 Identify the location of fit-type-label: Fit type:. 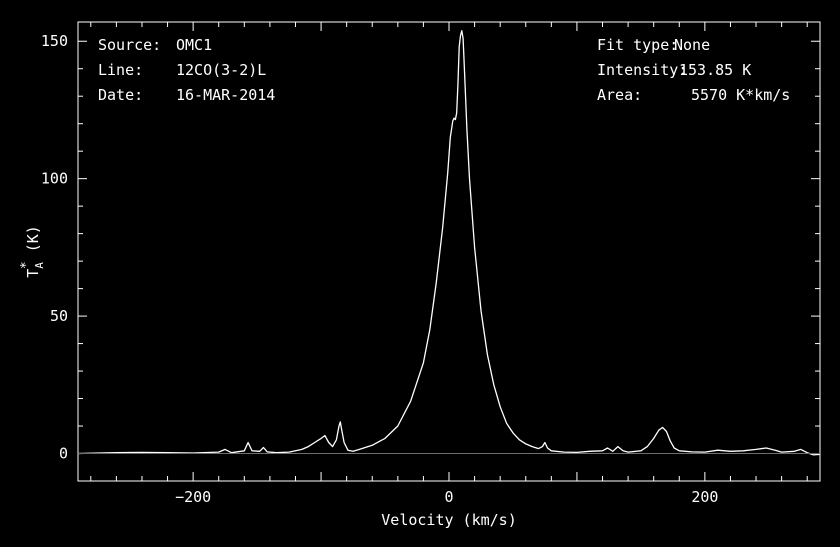
(638, 45).